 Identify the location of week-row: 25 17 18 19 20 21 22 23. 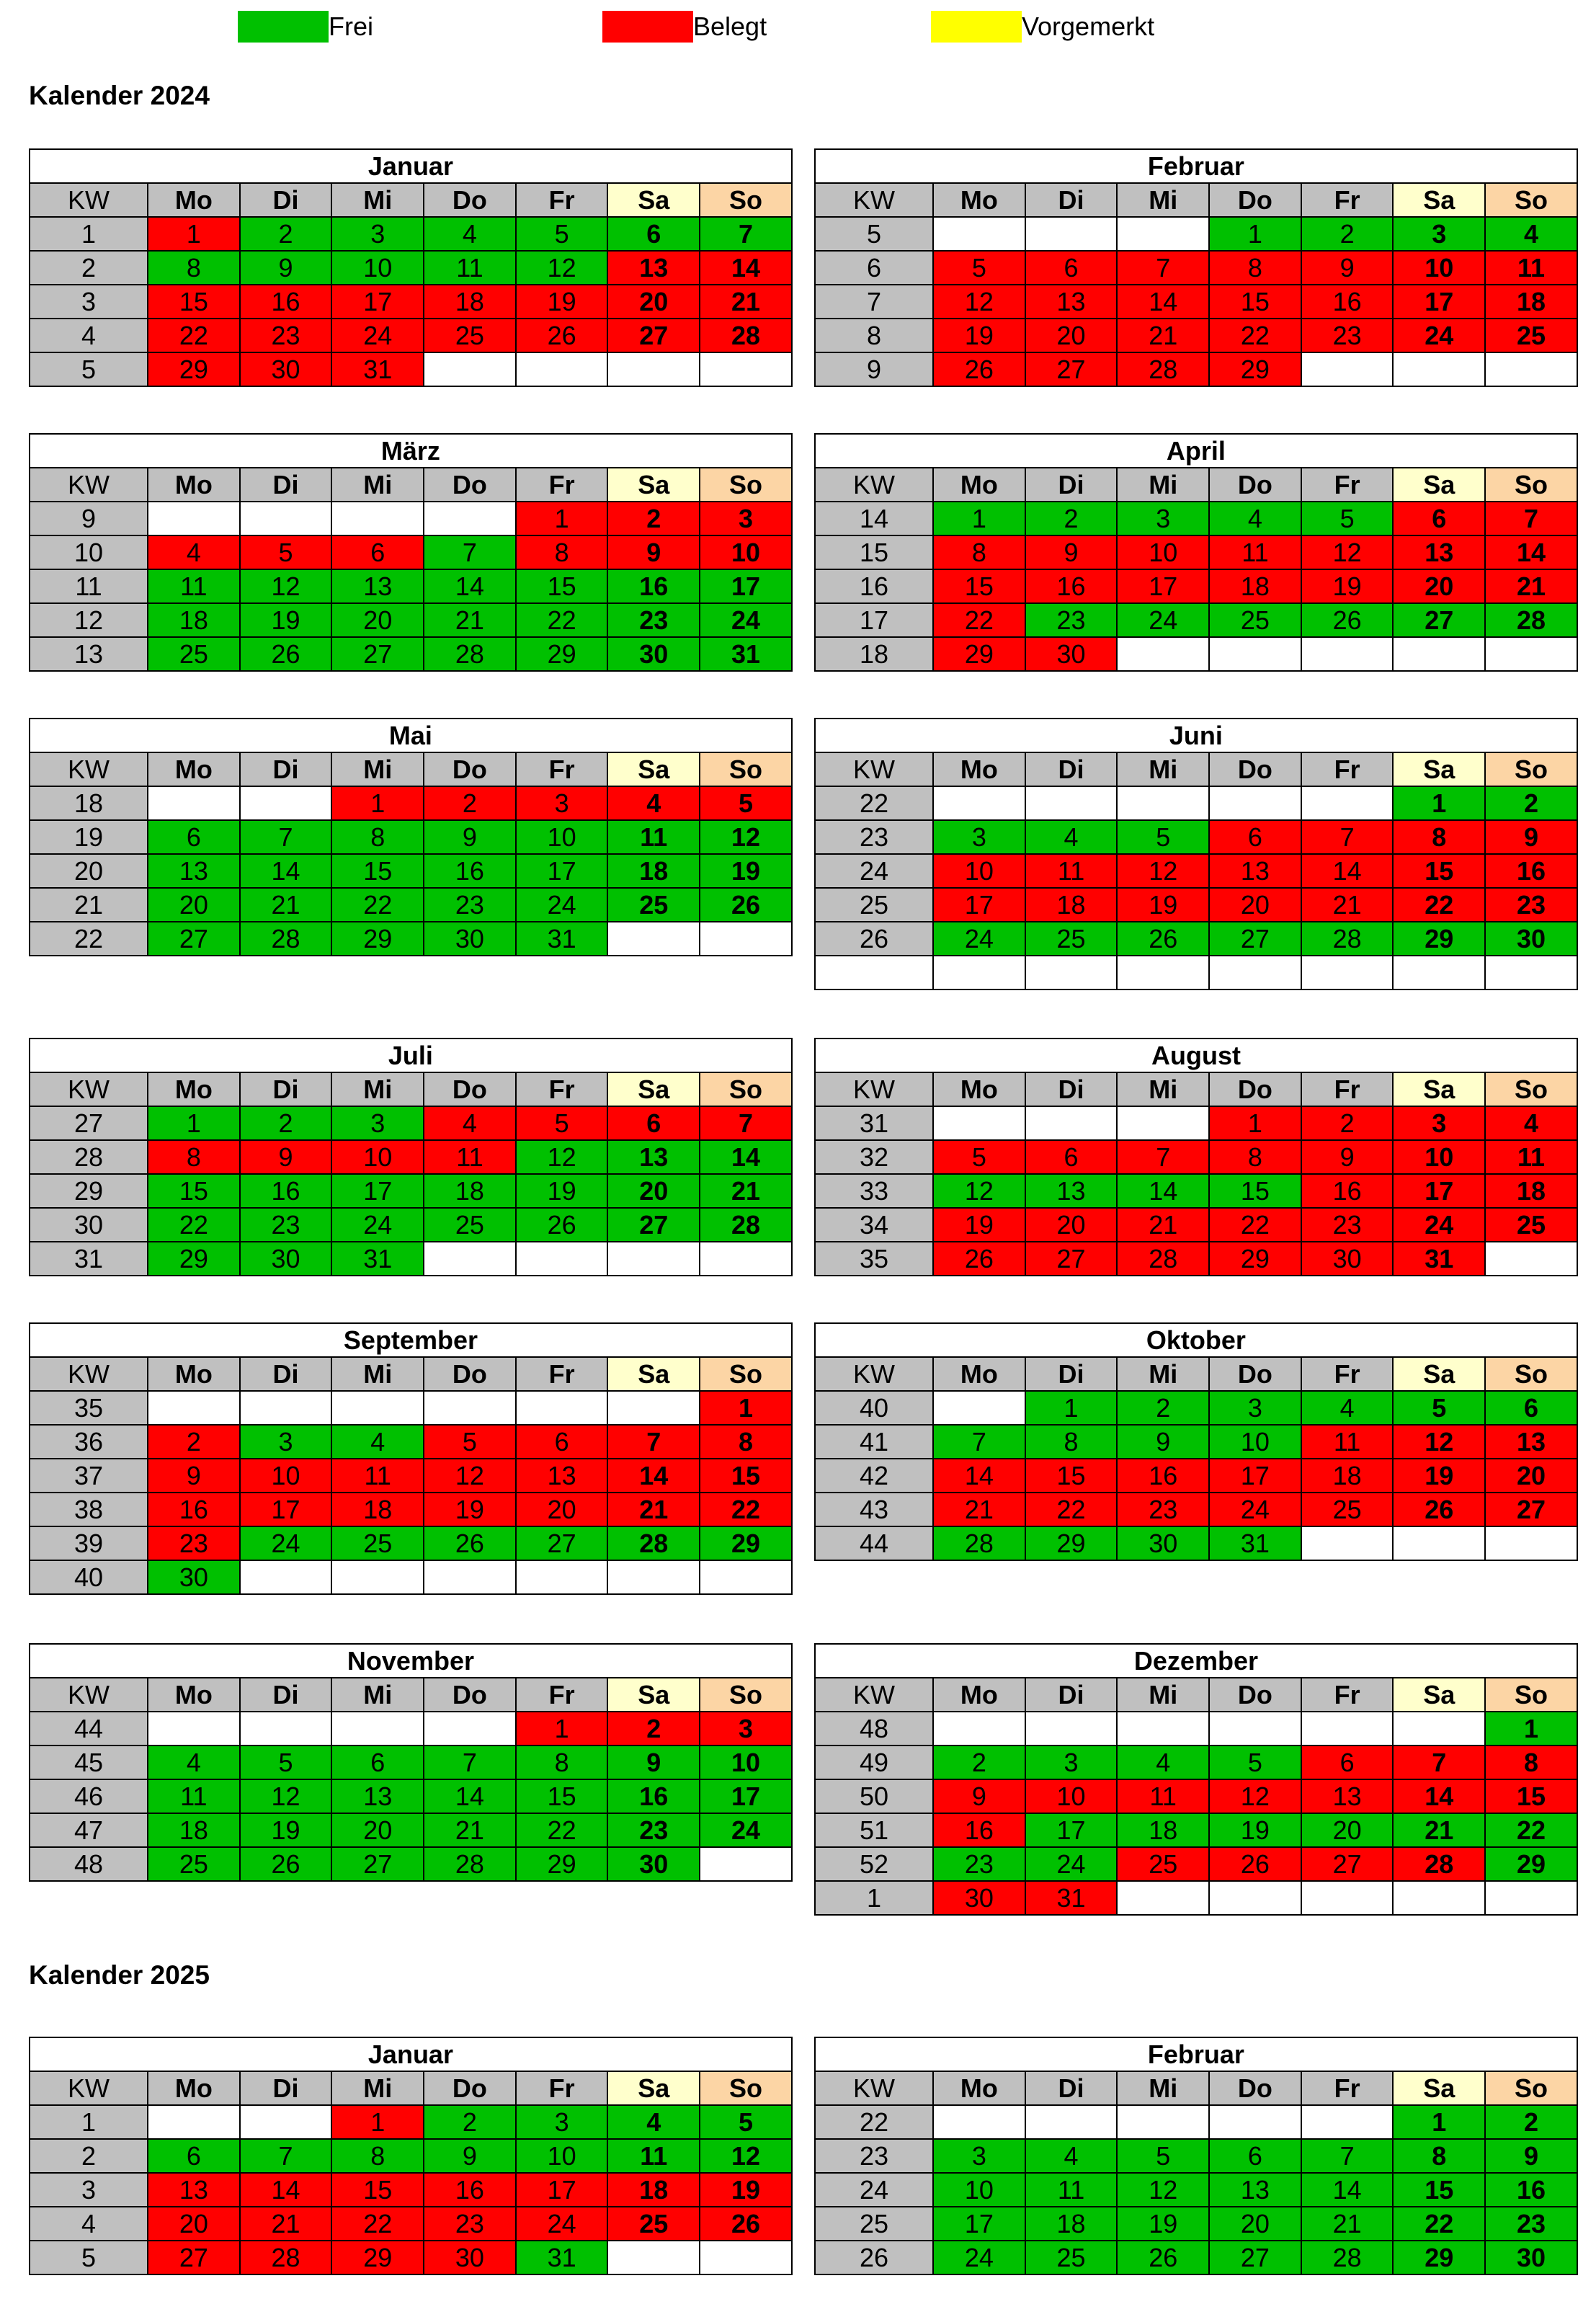
(1196, 2223).